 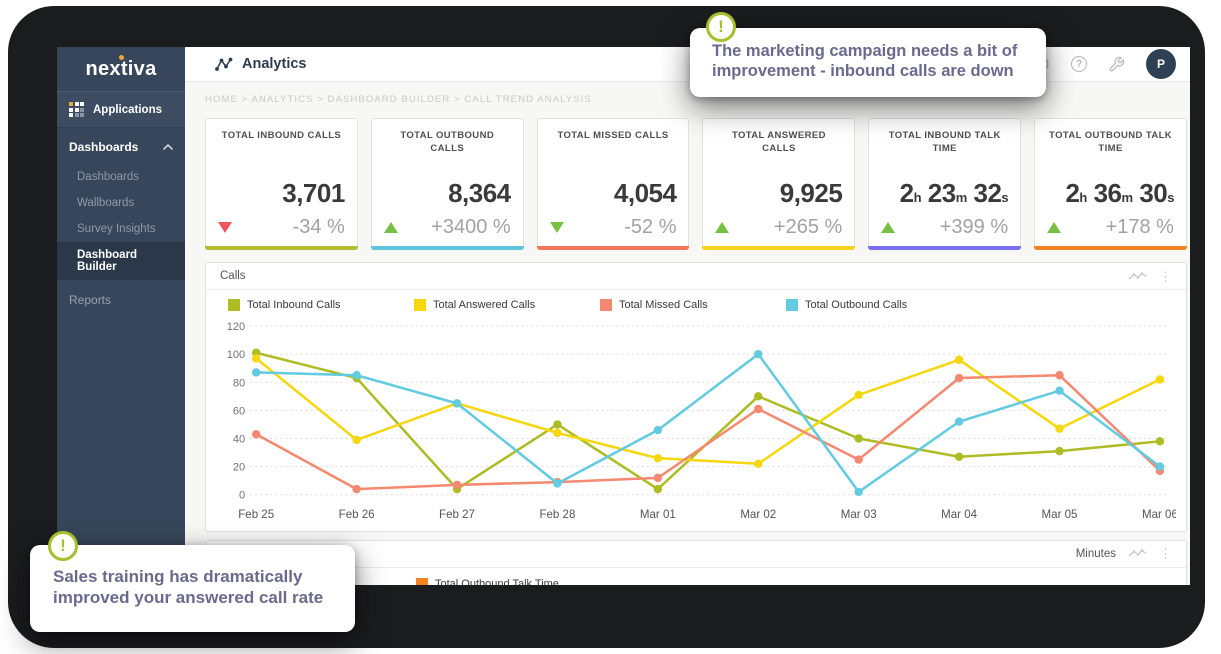 What do you see at coordinates (256, 515) in the screenshot?
I see `svg-text: Feb 25` at bounding box center [256, 515].